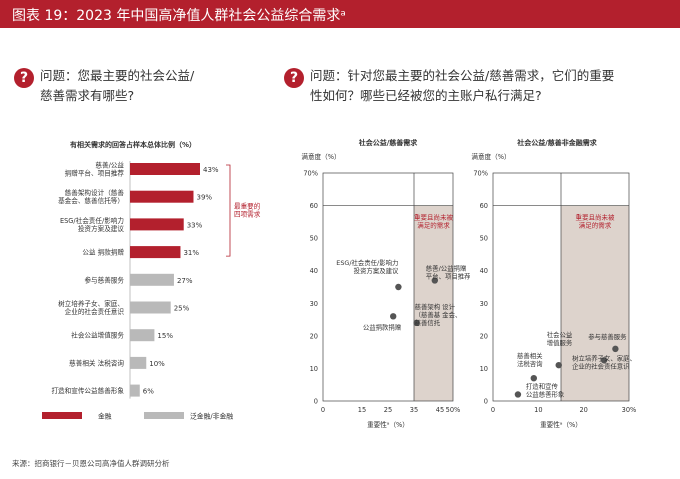 The image size is (680, 479). What do you see at coordinates (560, 338) in the screenshot?
I see `point-label: 社会公益增值服务` at bounding box center [560, 338].